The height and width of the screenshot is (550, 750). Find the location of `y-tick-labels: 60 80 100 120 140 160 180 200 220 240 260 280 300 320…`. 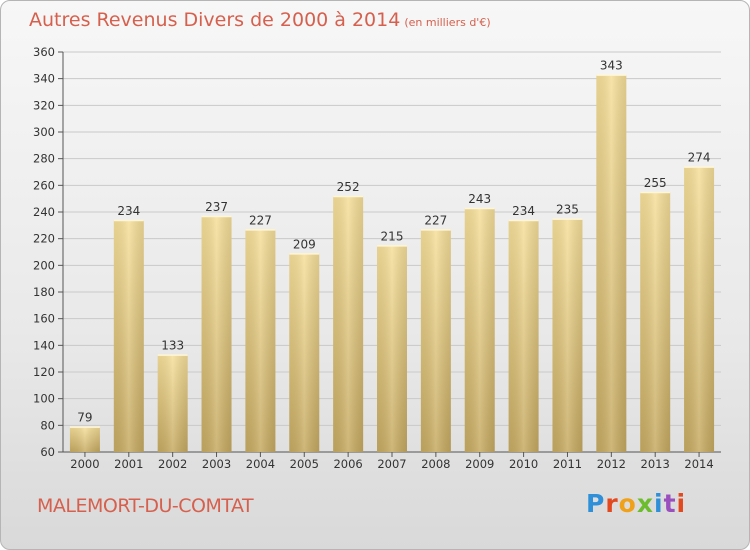

y-tick-labels: 60 80 100 120 140 160 180 200 220 240 260 280 300 320… is located at coordinates (44, 252).